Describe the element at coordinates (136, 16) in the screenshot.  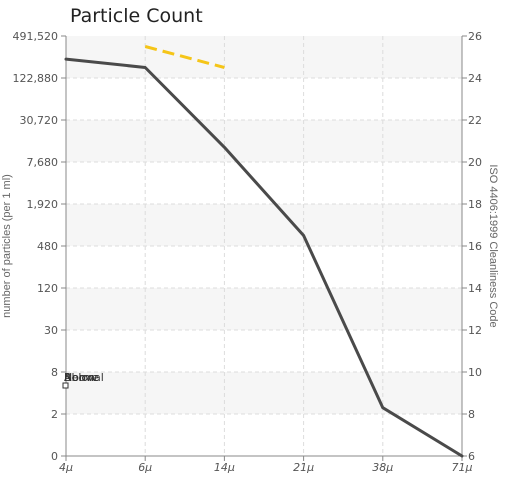
I see `chart-title: Particle Count` at that location.